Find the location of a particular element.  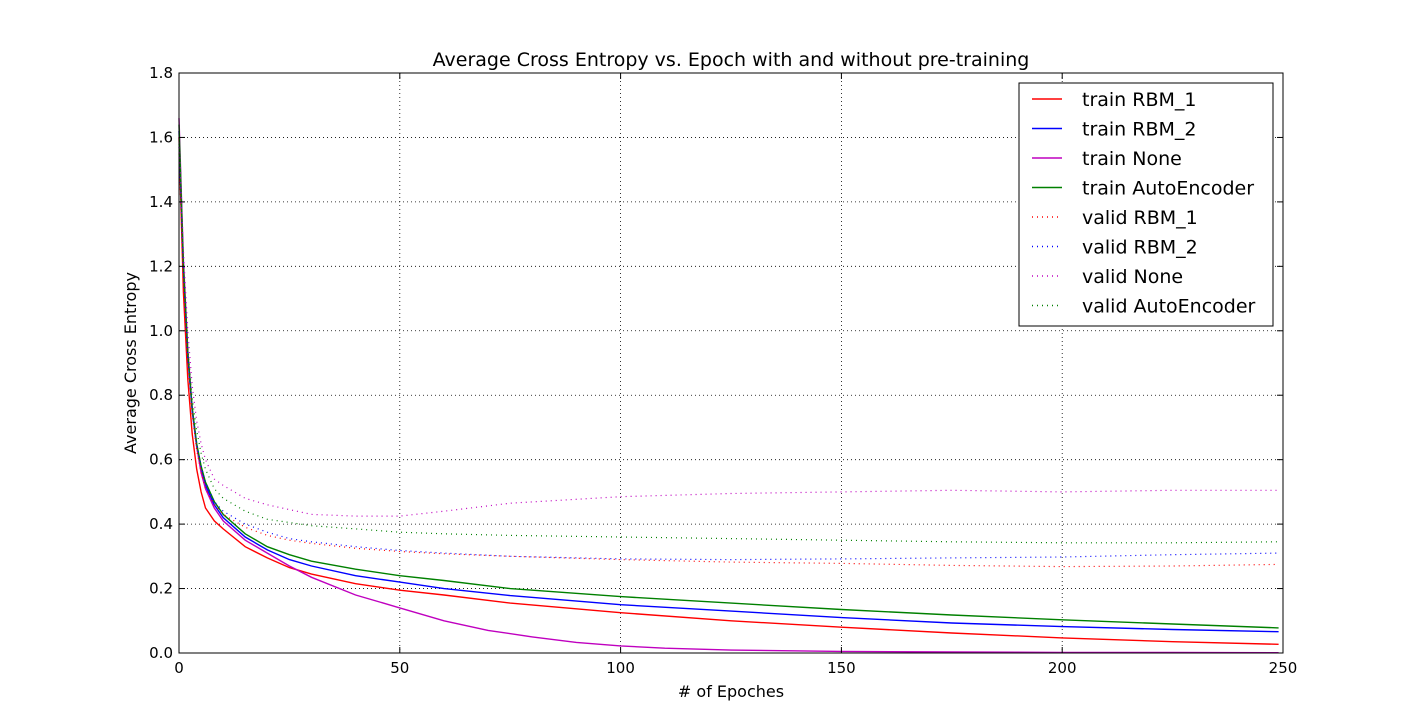

y-tick-label: 1.0 is located at coordinates (161, 331).